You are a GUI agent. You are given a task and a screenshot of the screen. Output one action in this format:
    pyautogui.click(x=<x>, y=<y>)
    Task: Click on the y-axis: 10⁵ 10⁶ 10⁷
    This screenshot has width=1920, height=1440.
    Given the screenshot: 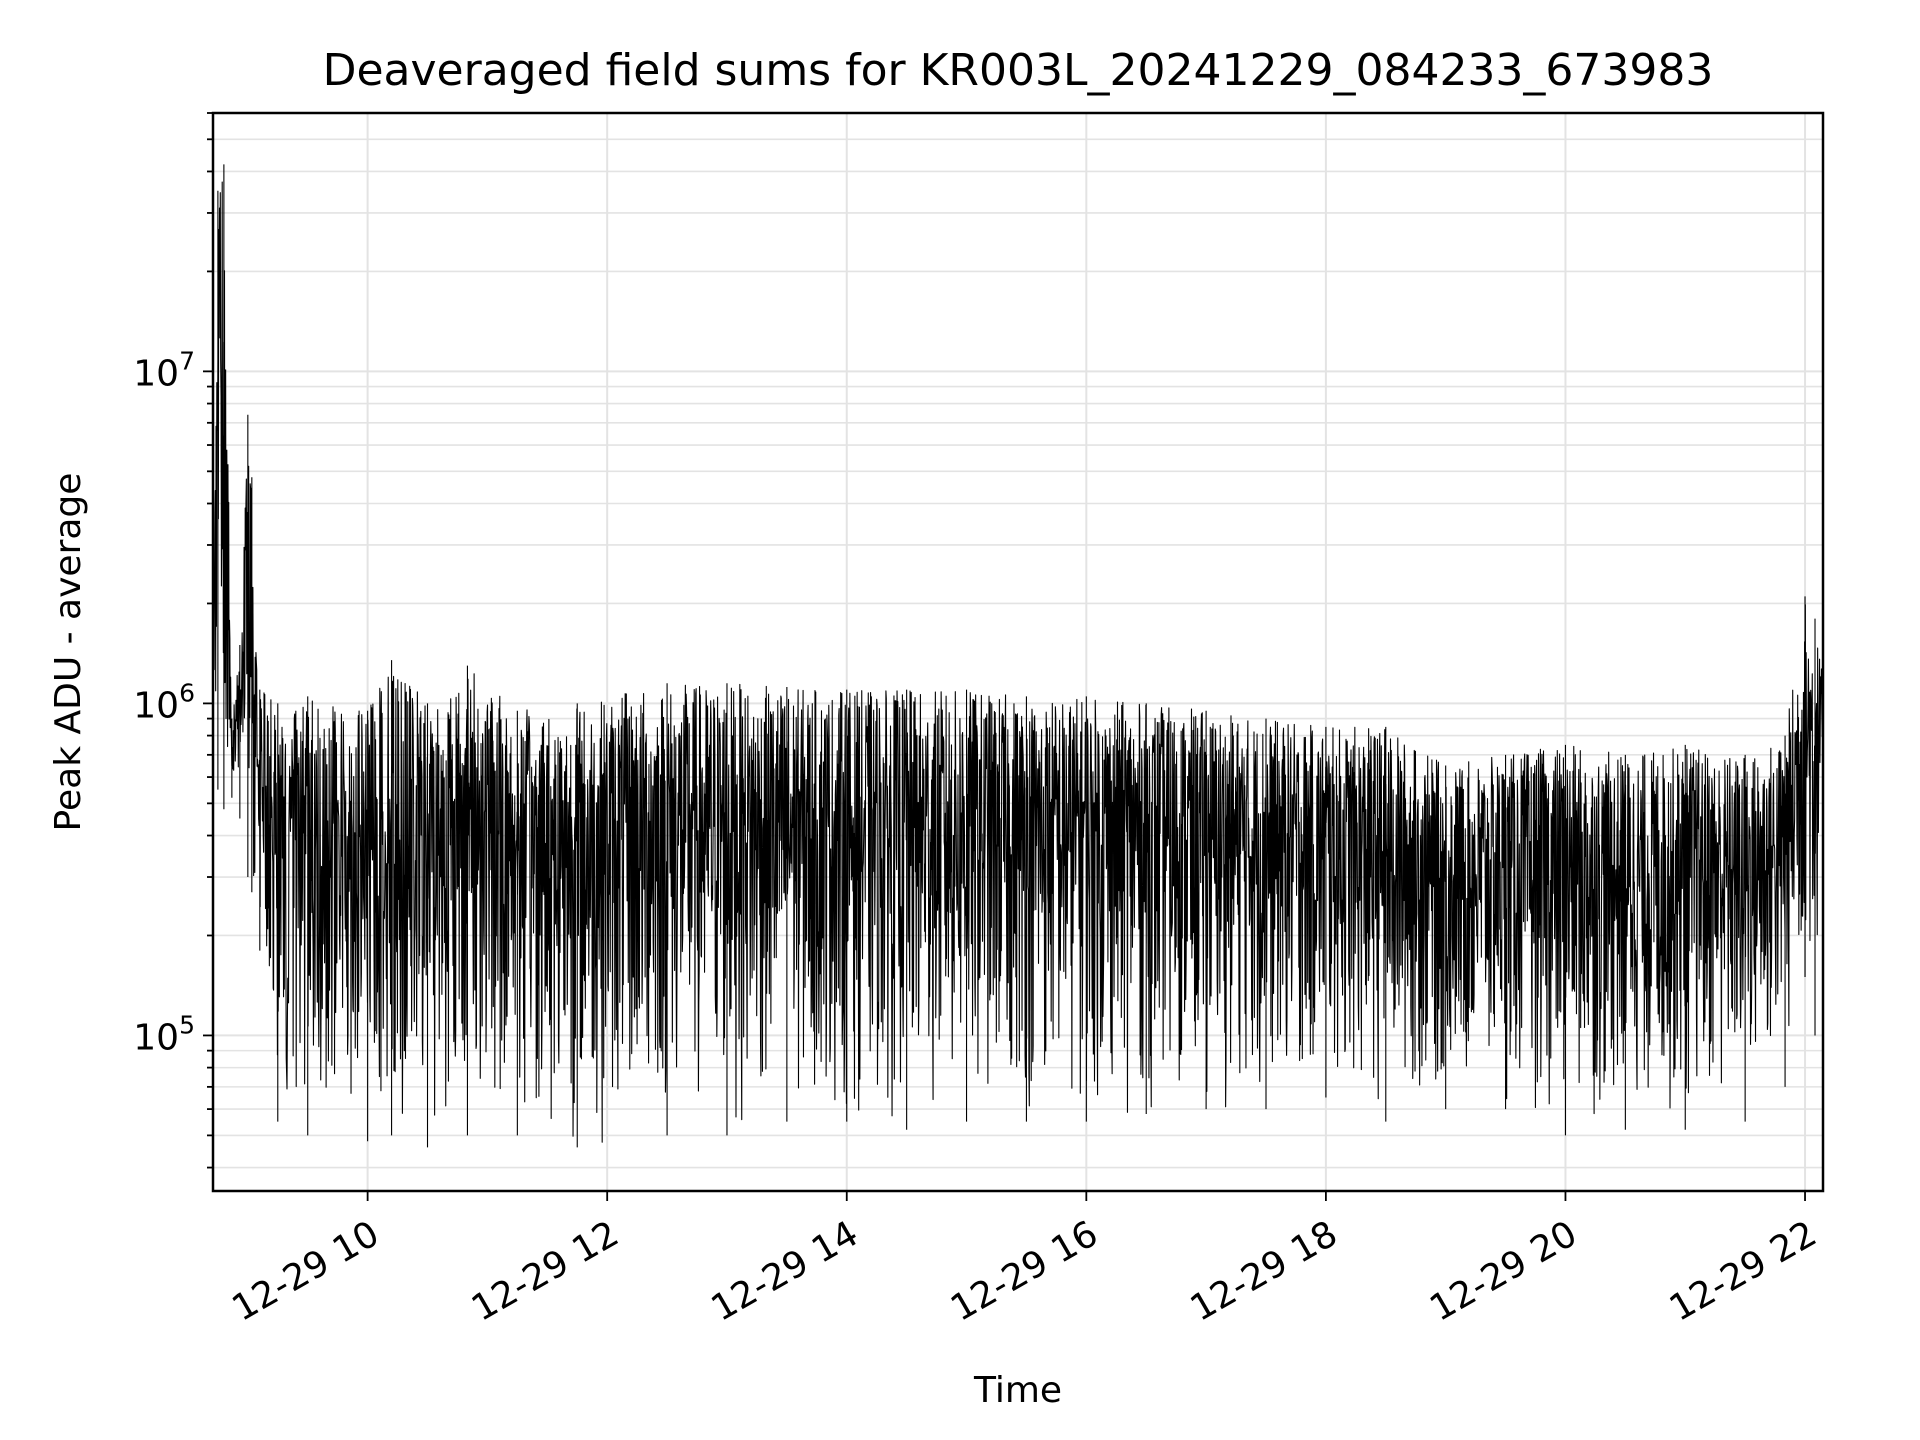 What is the action you would take?
    pyautogui.click(x=173, y=640)
    